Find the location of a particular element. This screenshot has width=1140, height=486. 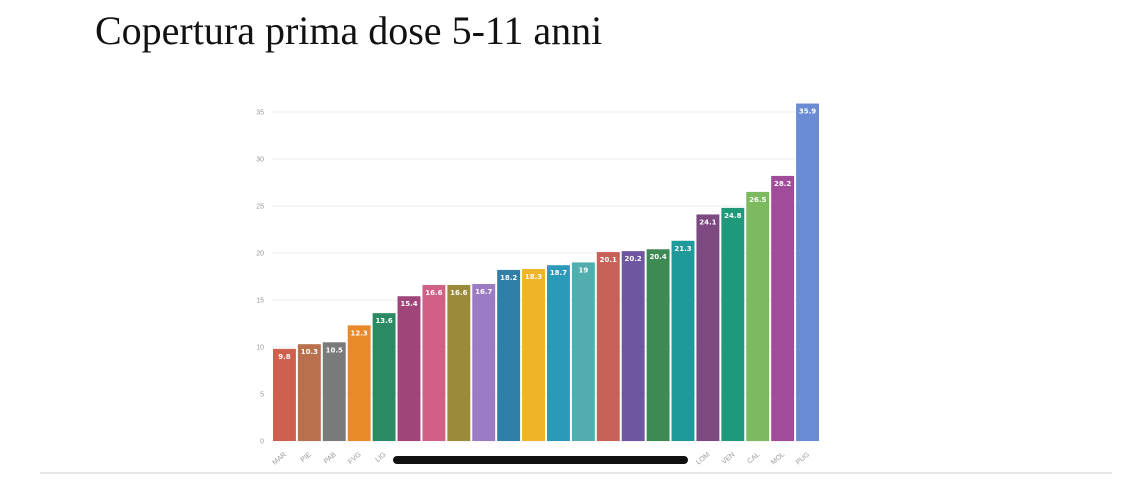

value-label: 18.2 is located at coordinates (508, 278).